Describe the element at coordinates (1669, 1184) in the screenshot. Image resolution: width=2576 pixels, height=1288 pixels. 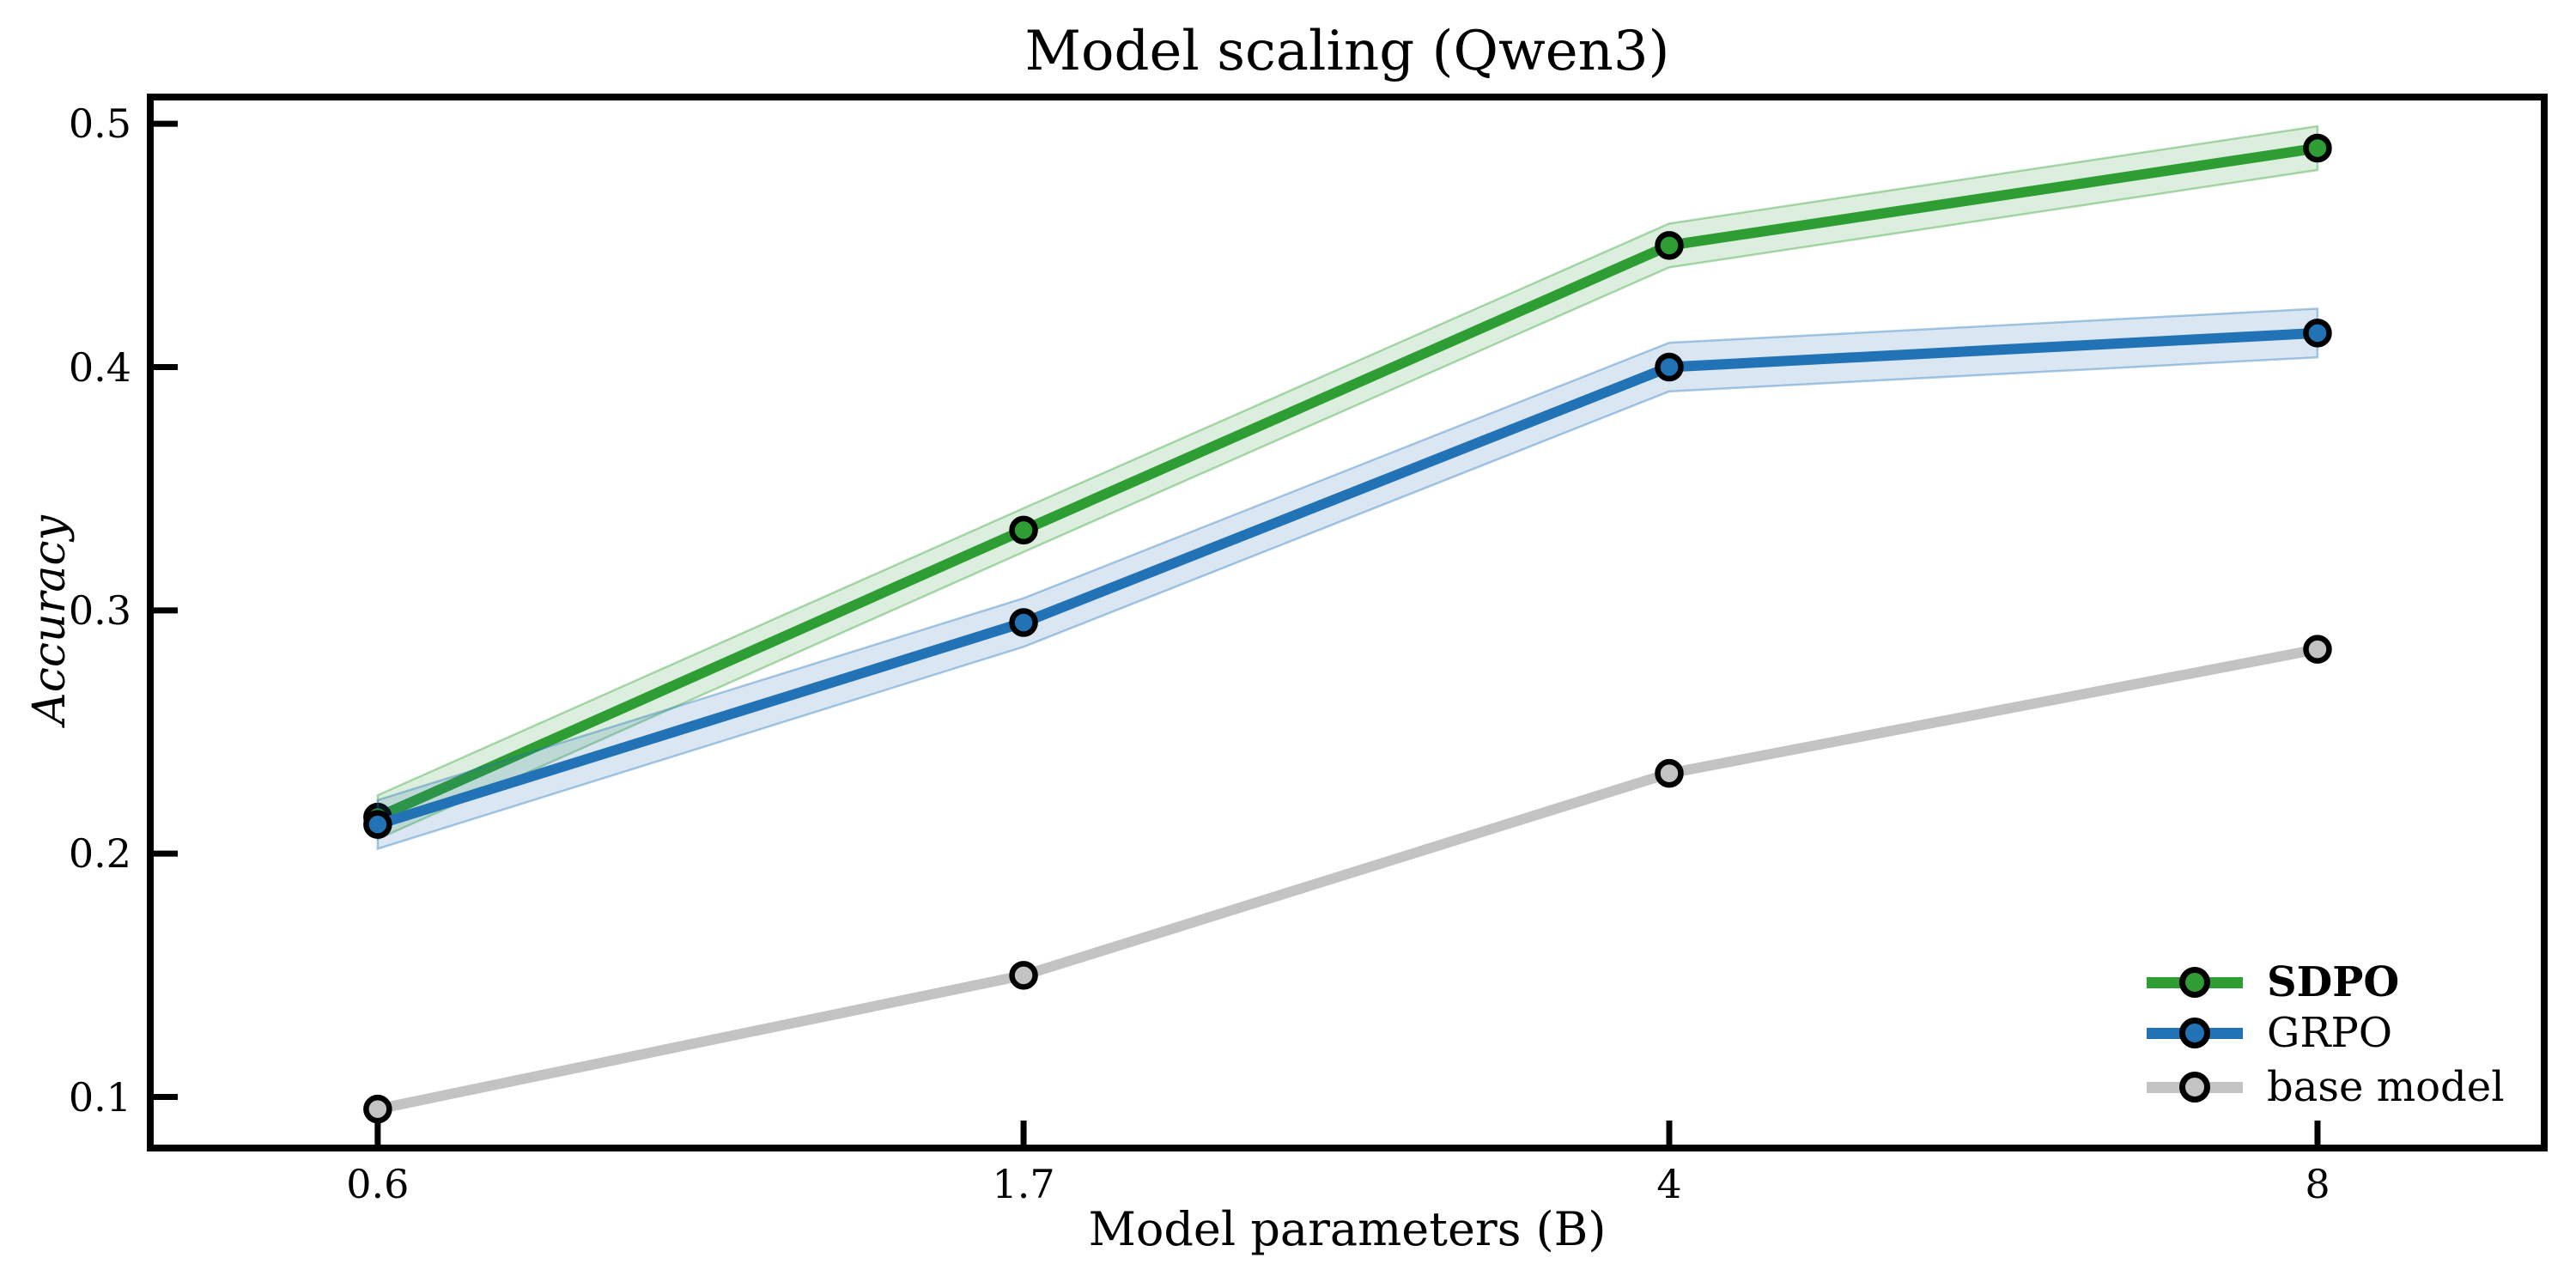
I see `x-tick-label: 4` at that location.